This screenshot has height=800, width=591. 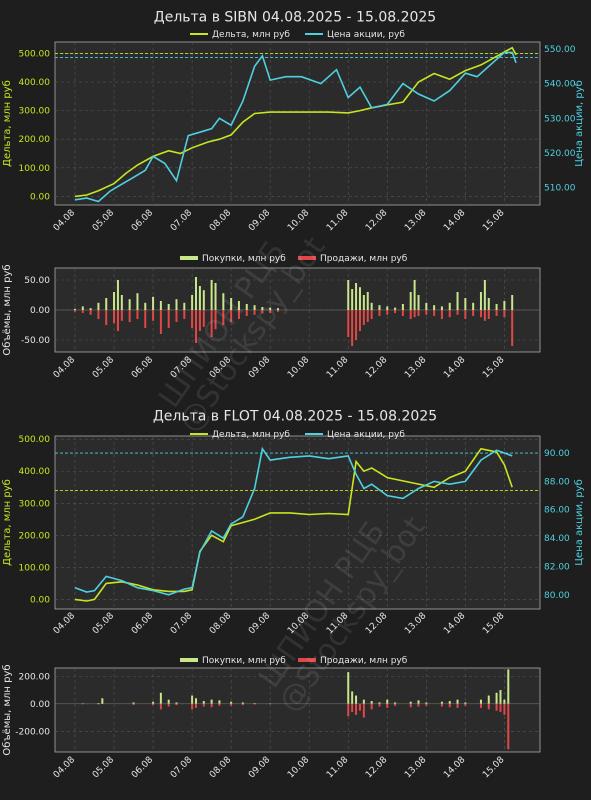 What do you see at coordinates (244, 661) in the screenshot?
I see `legend-label-buys: Покупки, млн руб` at bounding box center [244, 661].